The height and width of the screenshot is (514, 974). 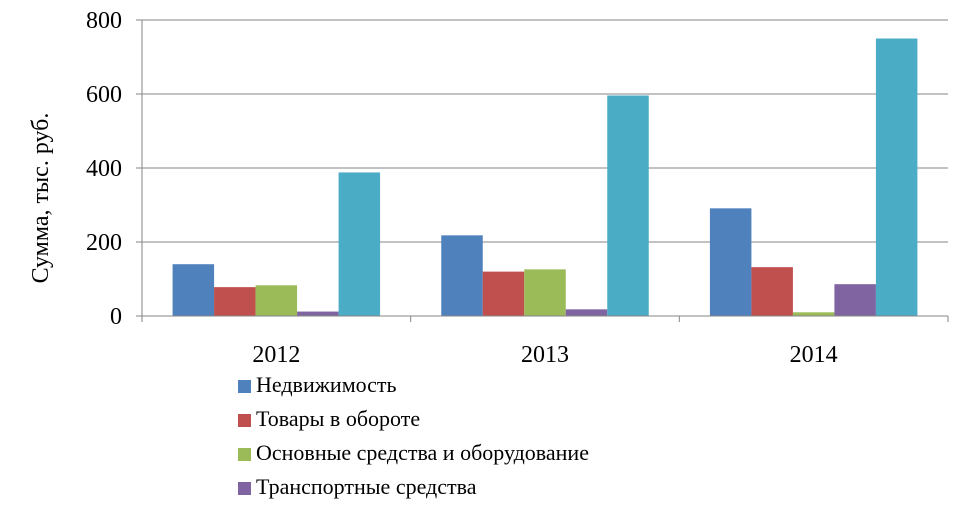 I want to click on bar-series-4-2014, so click(x=855, y=300).